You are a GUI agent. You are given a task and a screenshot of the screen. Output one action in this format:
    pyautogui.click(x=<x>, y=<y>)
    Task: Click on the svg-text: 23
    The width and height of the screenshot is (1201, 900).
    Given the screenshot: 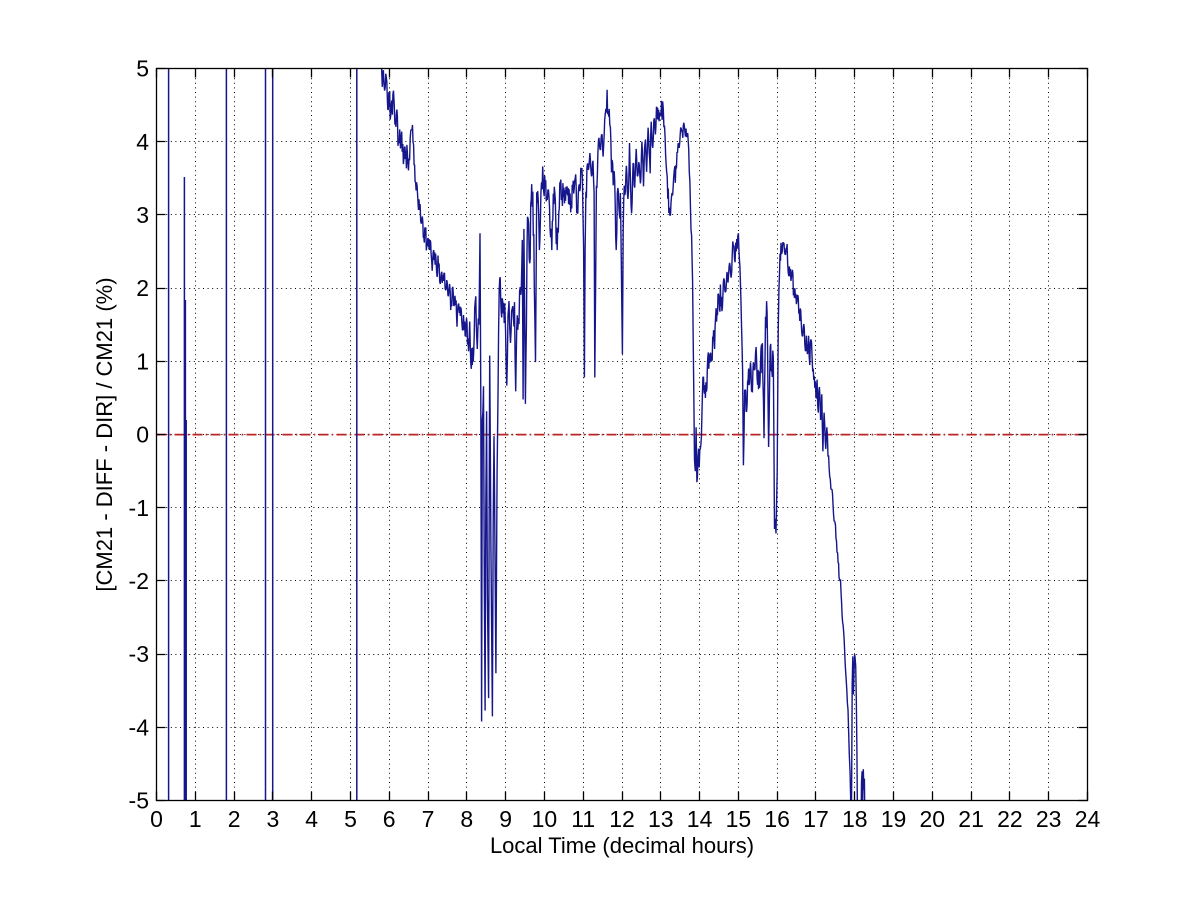 What is the action you would take?
    pyautogui.click(x=1049, y=819)
    